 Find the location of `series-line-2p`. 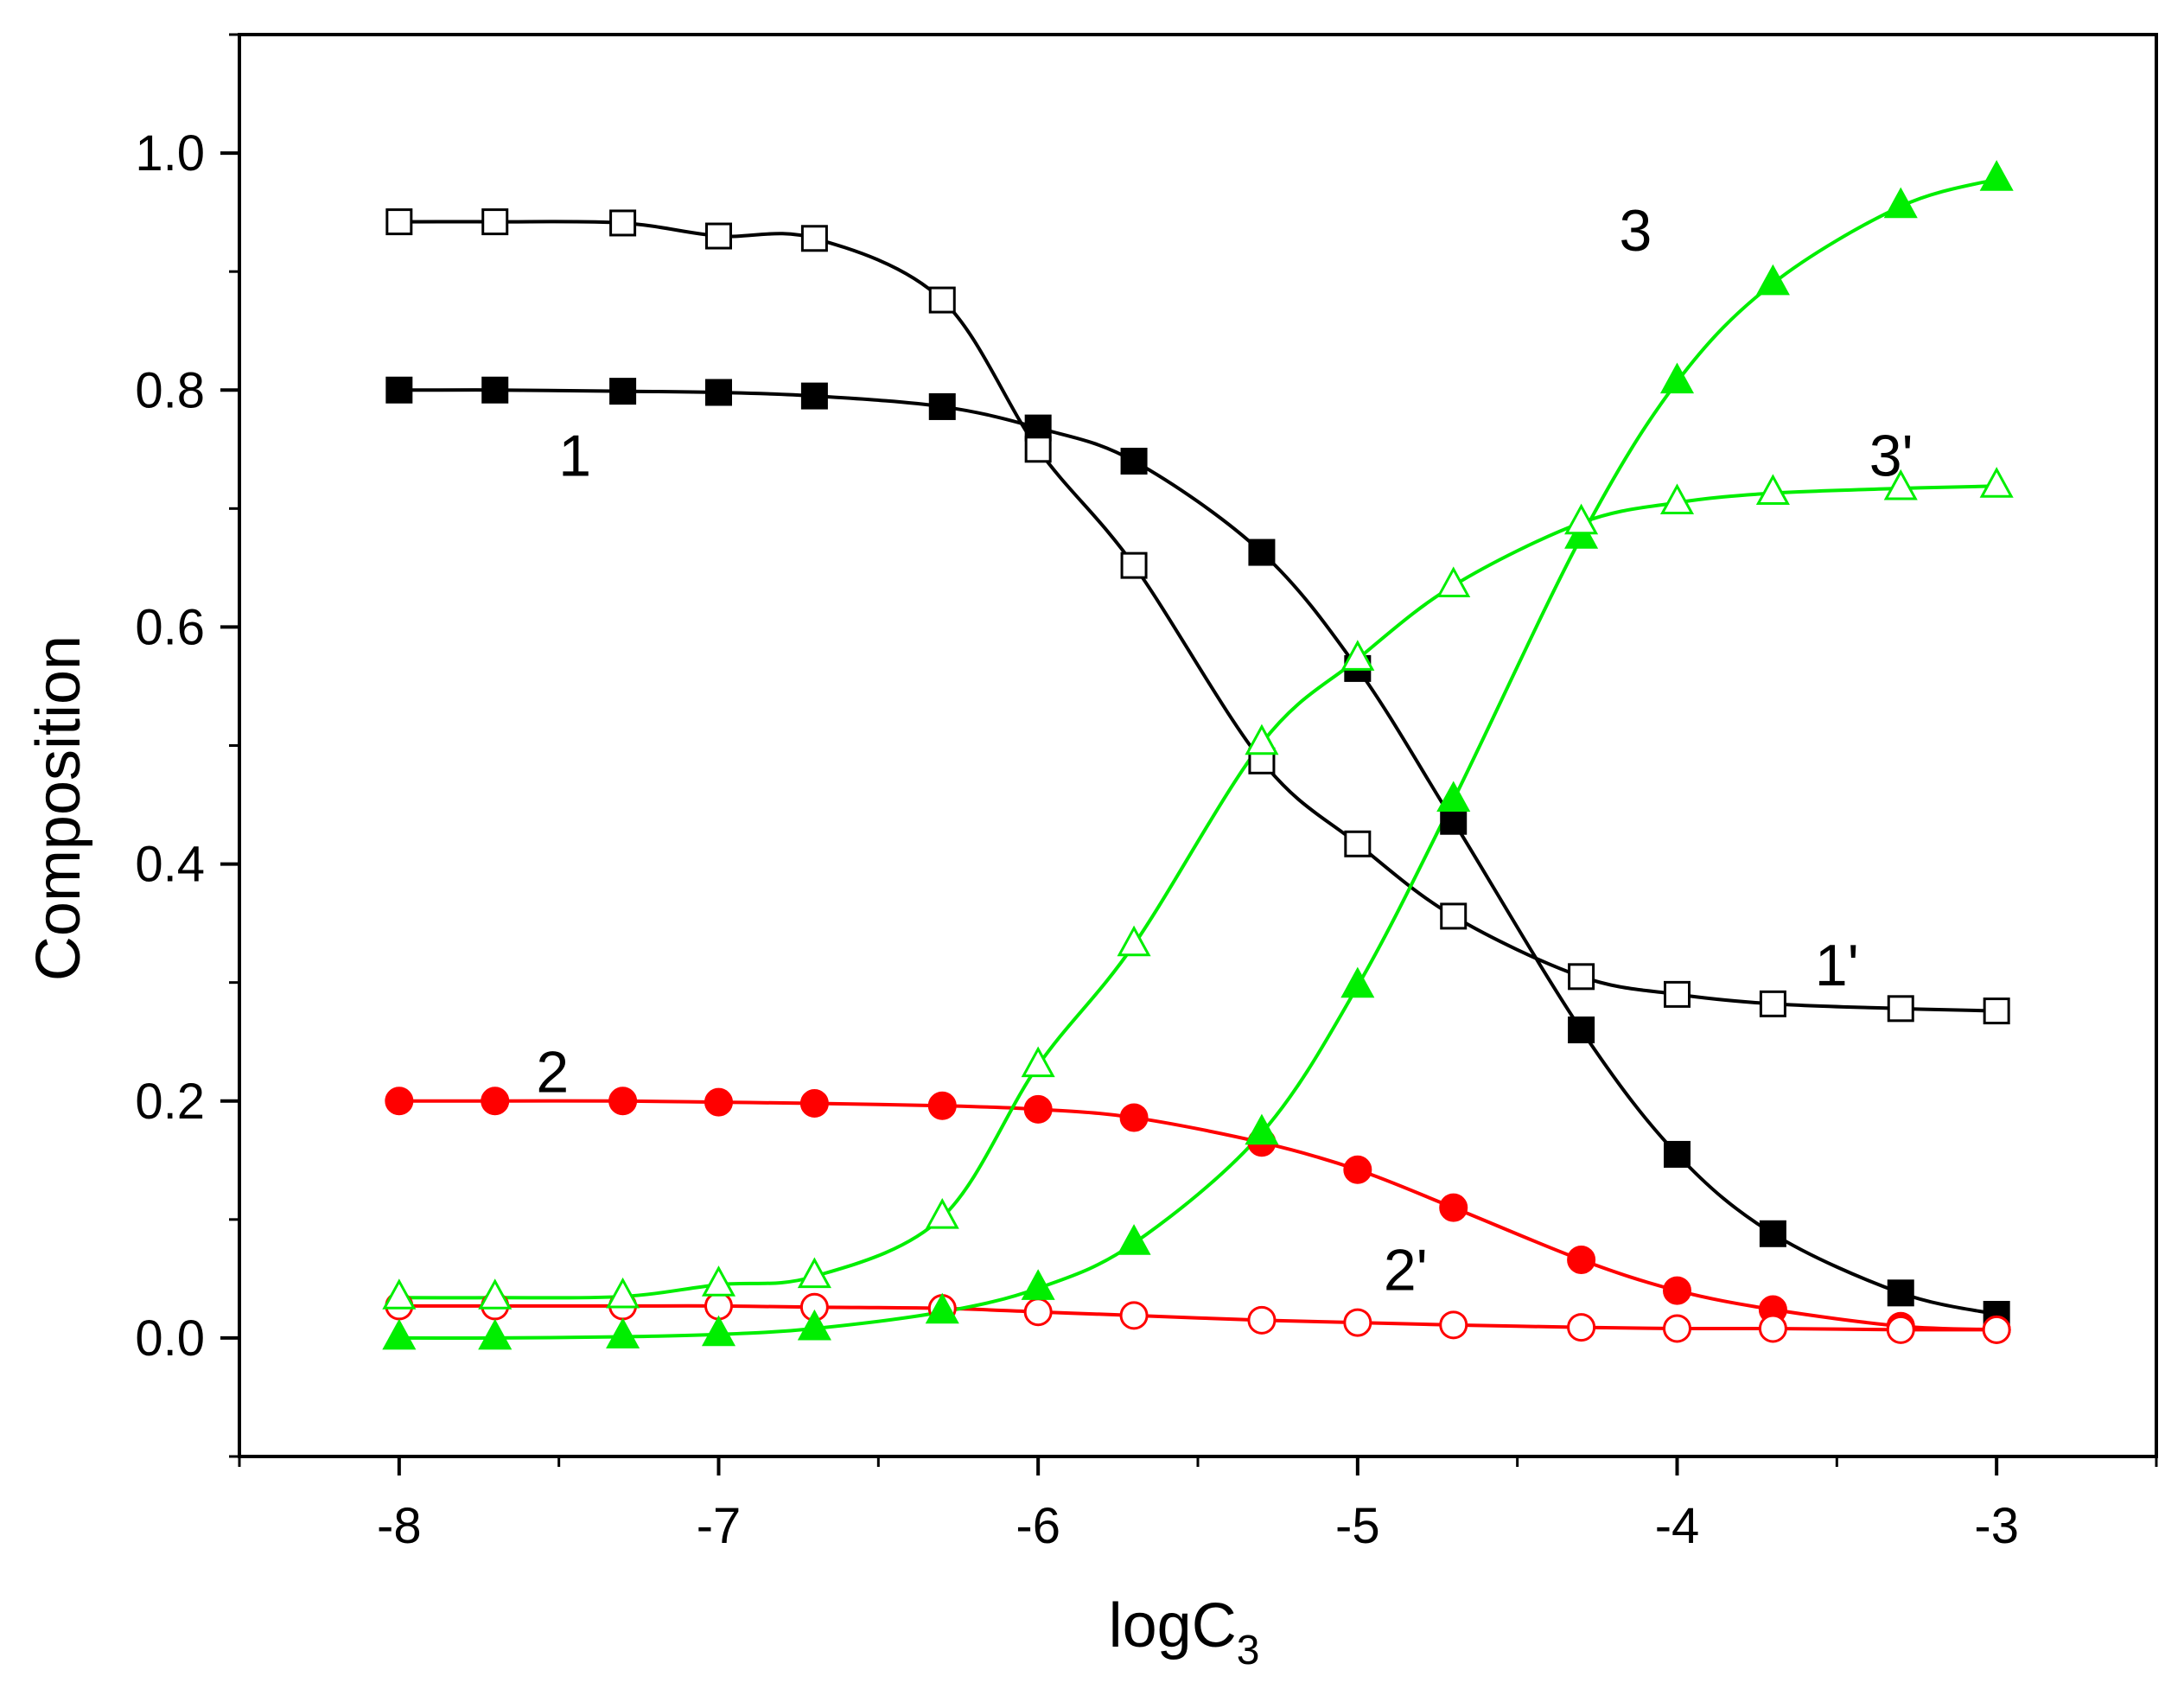

series-line-2p is located at coordinates (1197, 1318).